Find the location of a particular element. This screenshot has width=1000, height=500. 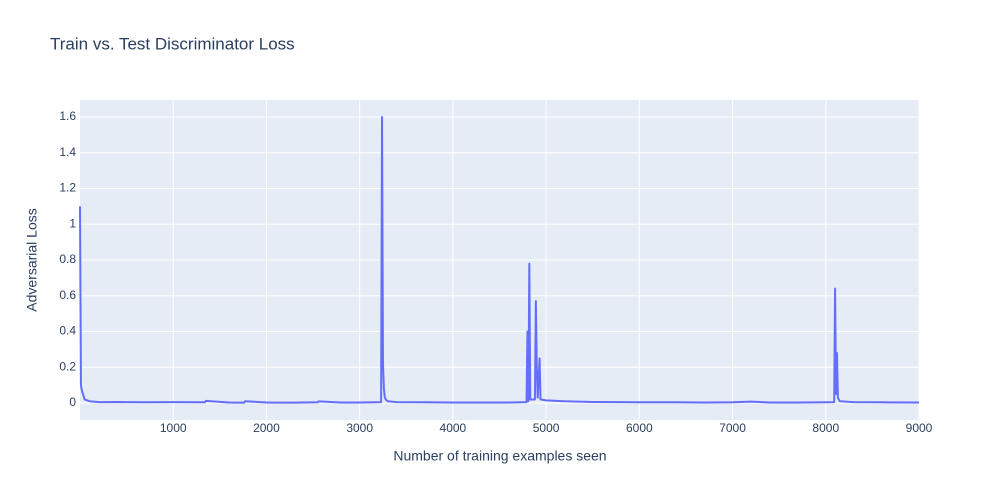

y-axis-title: Adversarial Loss is located at coordinates (32, 260).